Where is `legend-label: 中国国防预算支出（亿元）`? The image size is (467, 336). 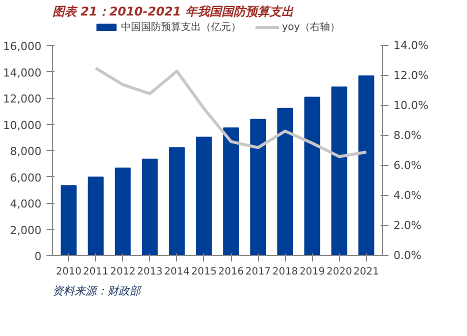
legend-label: 中国国防预算支出（亿元） is located at coordinates (181, 27).